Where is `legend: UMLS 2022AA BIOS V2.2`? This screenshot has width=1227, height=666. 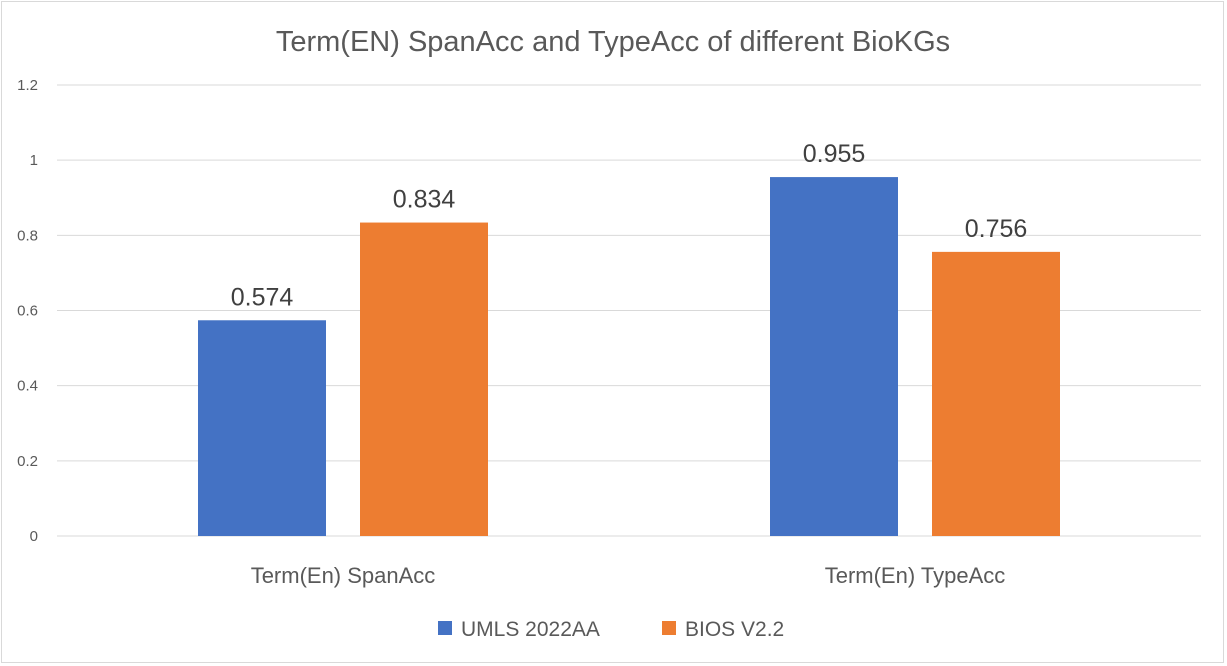
legend: UMLS 2022AA BIOS V2.2 is located at coordinates (611, 629).